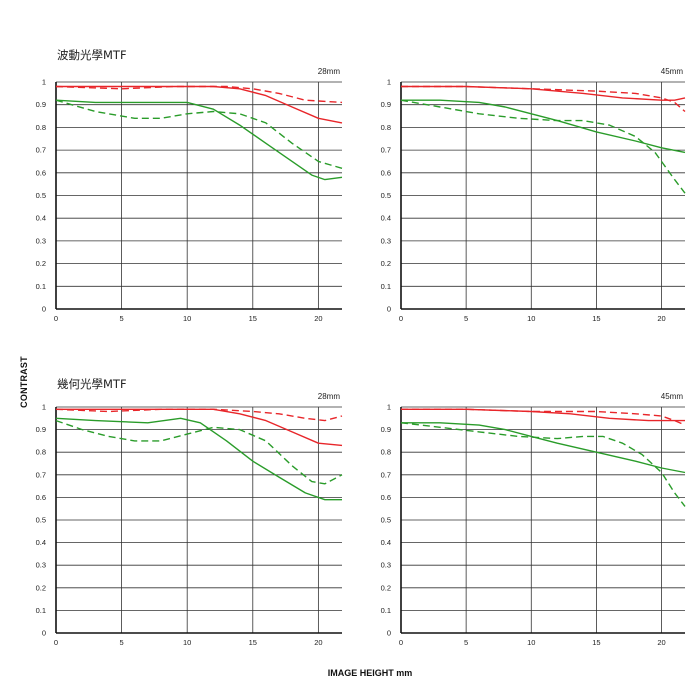 This screenshot has width=700, height=700. Describe the element at coordinates (92, 384) in the screenshot. I see `section-title-geometric-optics: 幾何光學MTF` at that location.